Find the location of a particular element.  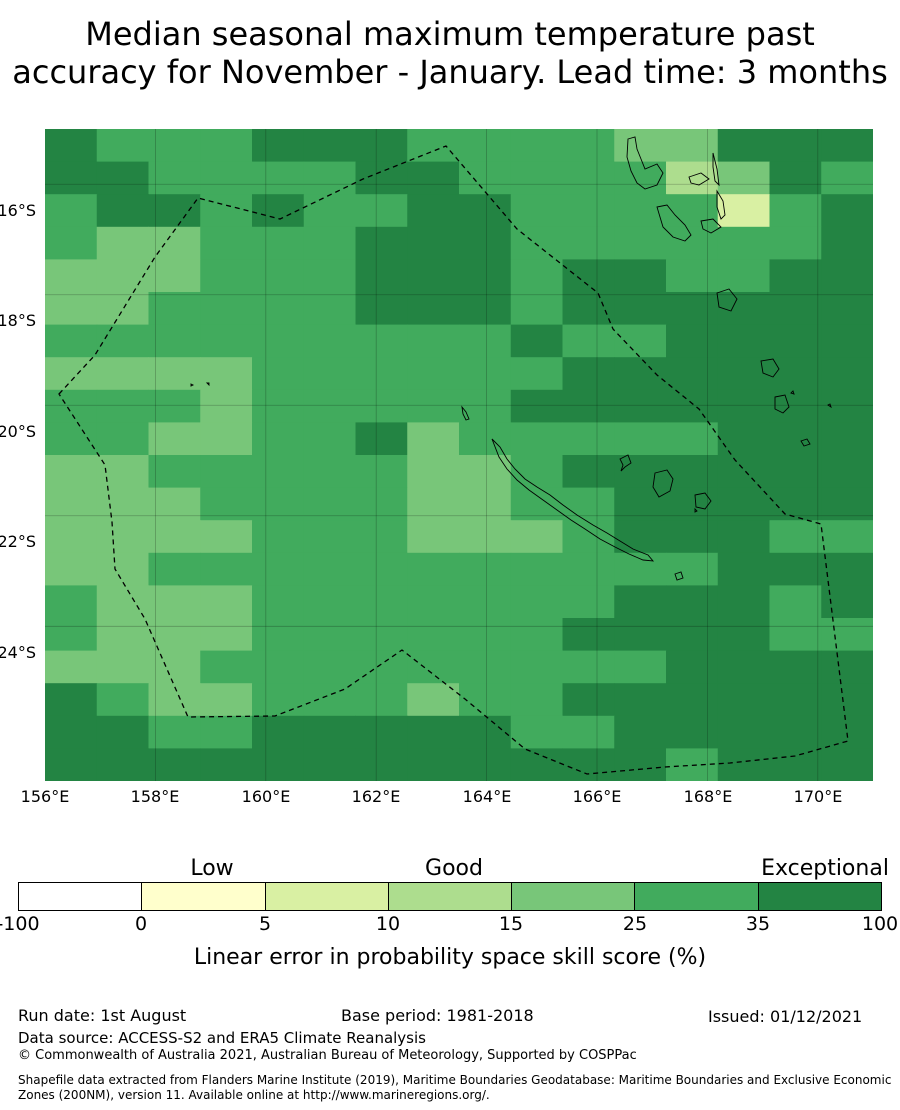

y-tick-label: 16°S is located at coordinates (18, 210).